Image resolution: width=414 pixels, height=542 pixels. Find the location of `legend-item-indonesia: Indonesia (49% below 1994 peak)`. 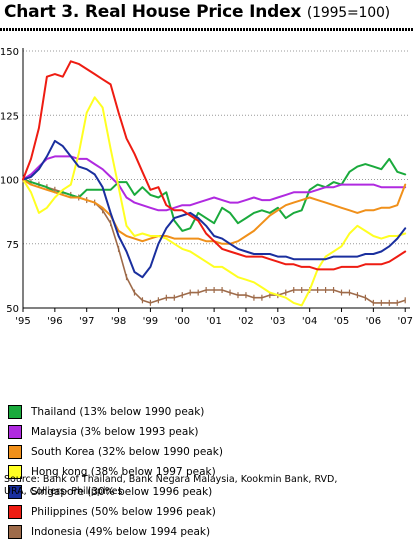

legend-item-indonesia: Indonesia (49% below 1994 peak) is located at coordinates (115, 532).